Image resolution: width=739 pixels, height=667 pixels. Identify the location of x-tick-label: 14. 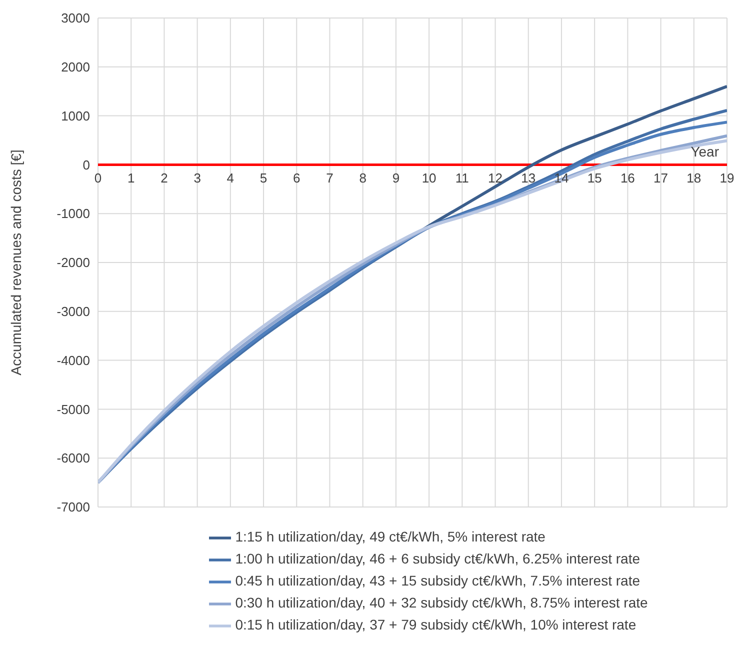
(561, 178).